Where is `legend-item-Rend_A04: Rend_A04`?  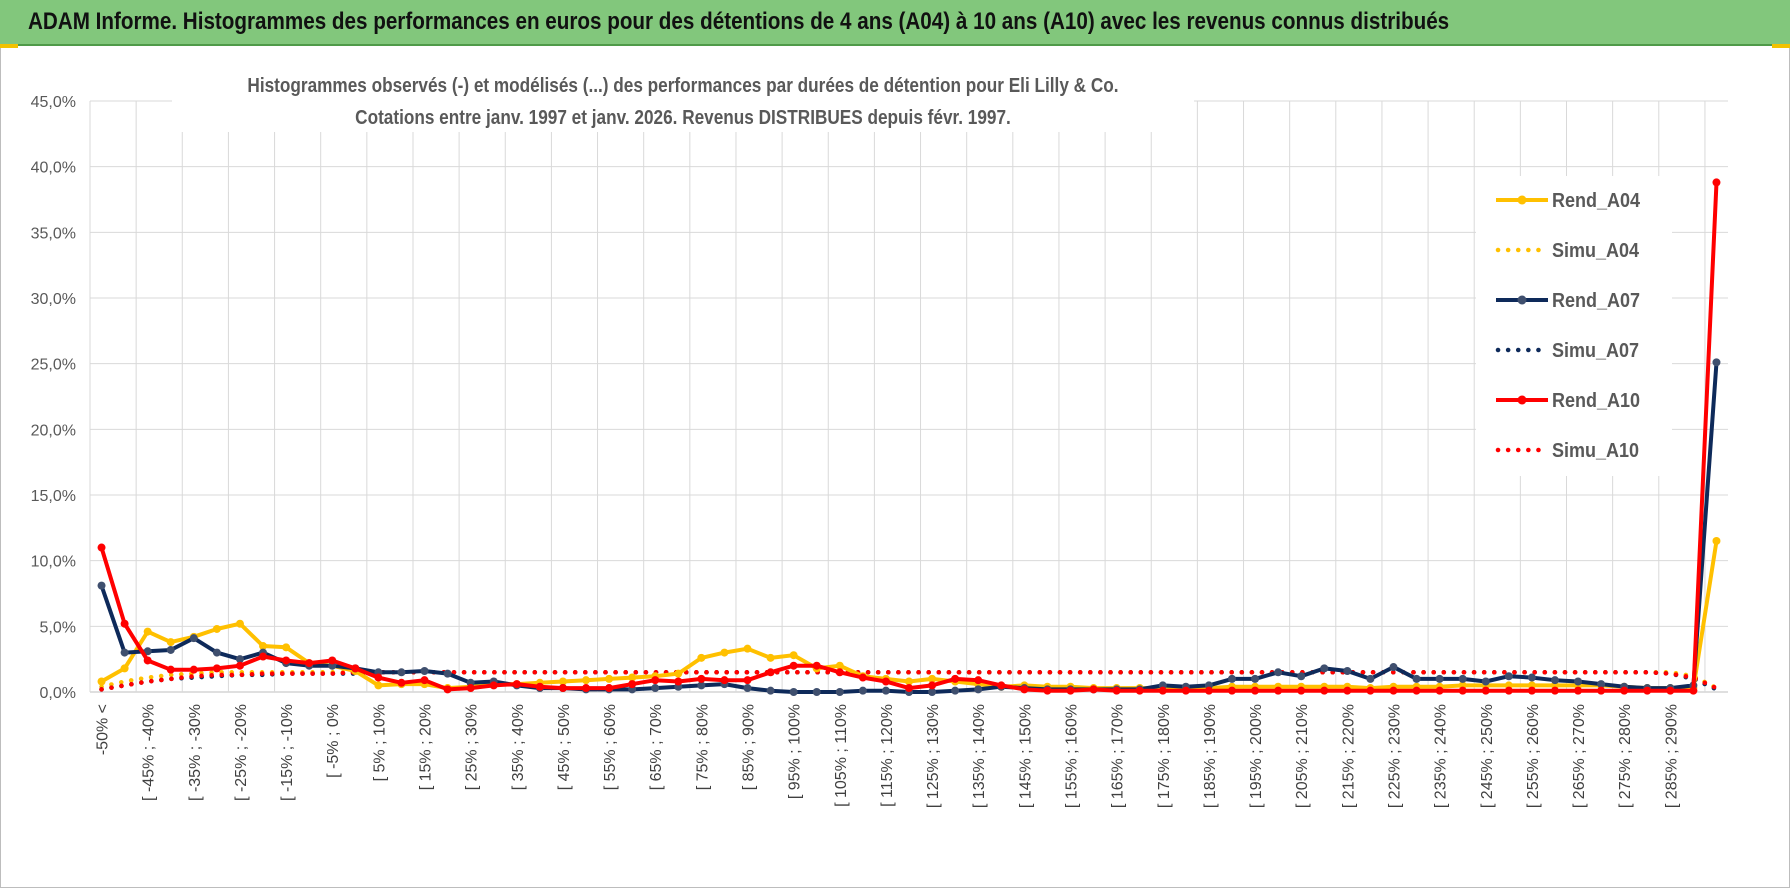 legend-item-Rend_A04: Rend_A04 is located at coordinates (1568, 201).